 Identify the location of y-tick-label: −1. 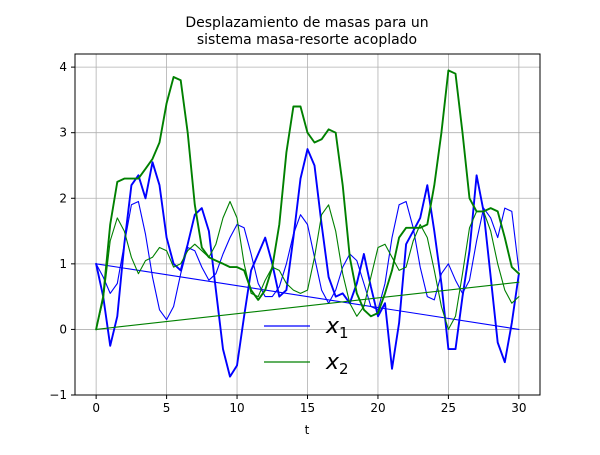
(58, 395).